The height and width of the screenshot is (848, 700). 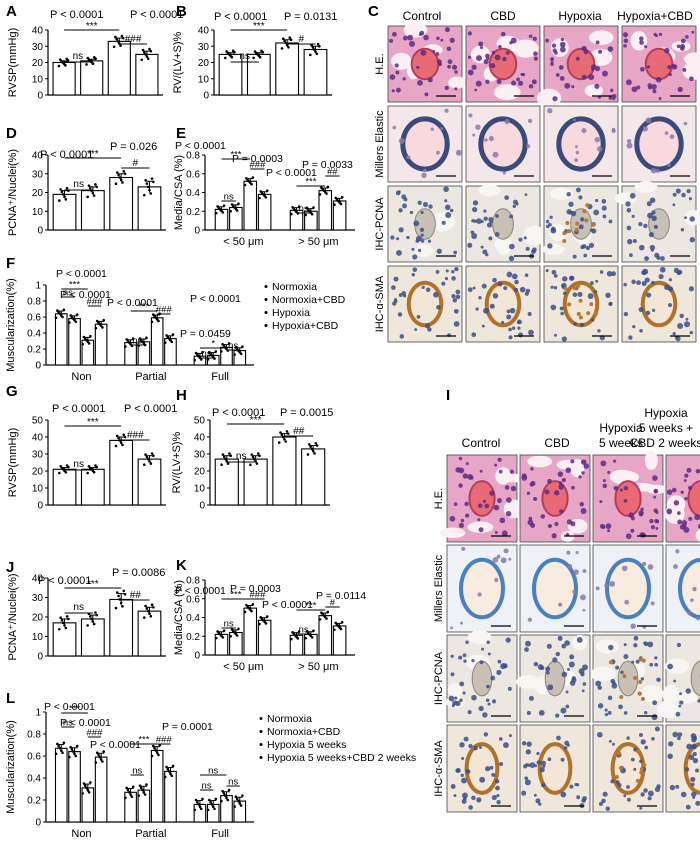 I want to click on x-group-label: Full, so click(x=220, y=377).